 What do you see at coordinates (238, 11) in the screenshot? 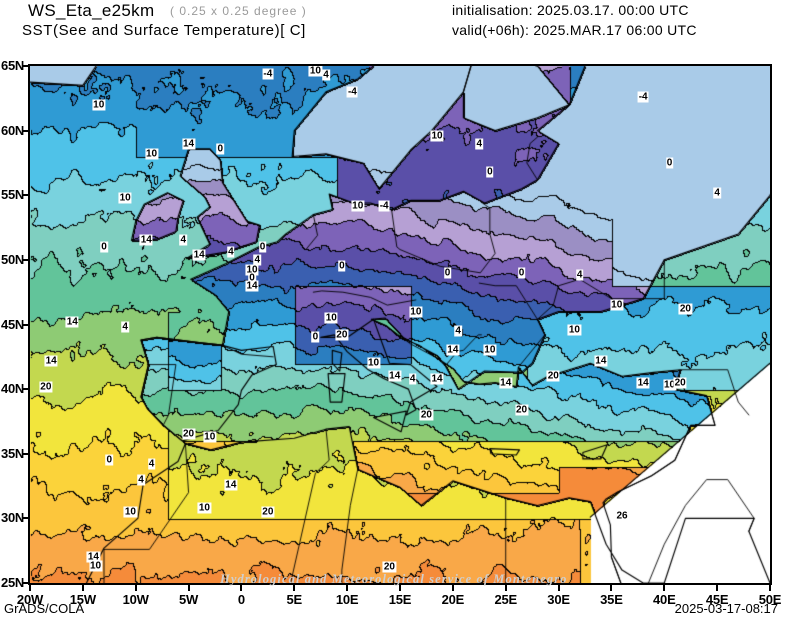
I see `model-resolution-label: ( 0.25 x 0.25 degree )` at bounding box center [238, 11].